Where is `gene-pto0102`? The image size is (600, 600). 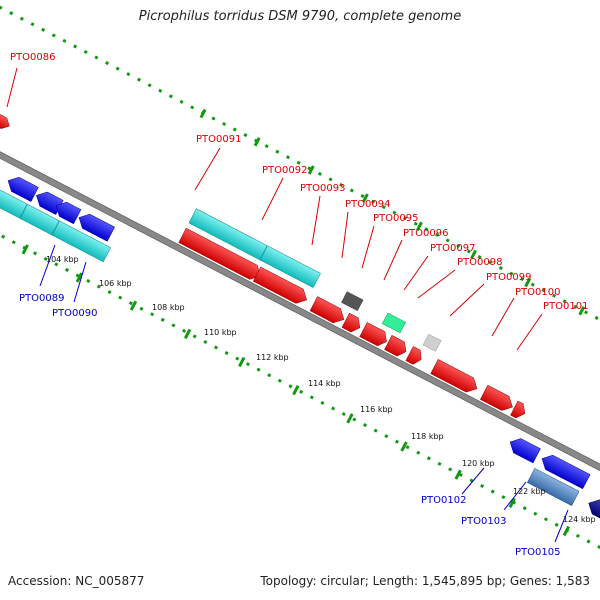 gene-pto0102 is located at coordinates (525, 451).